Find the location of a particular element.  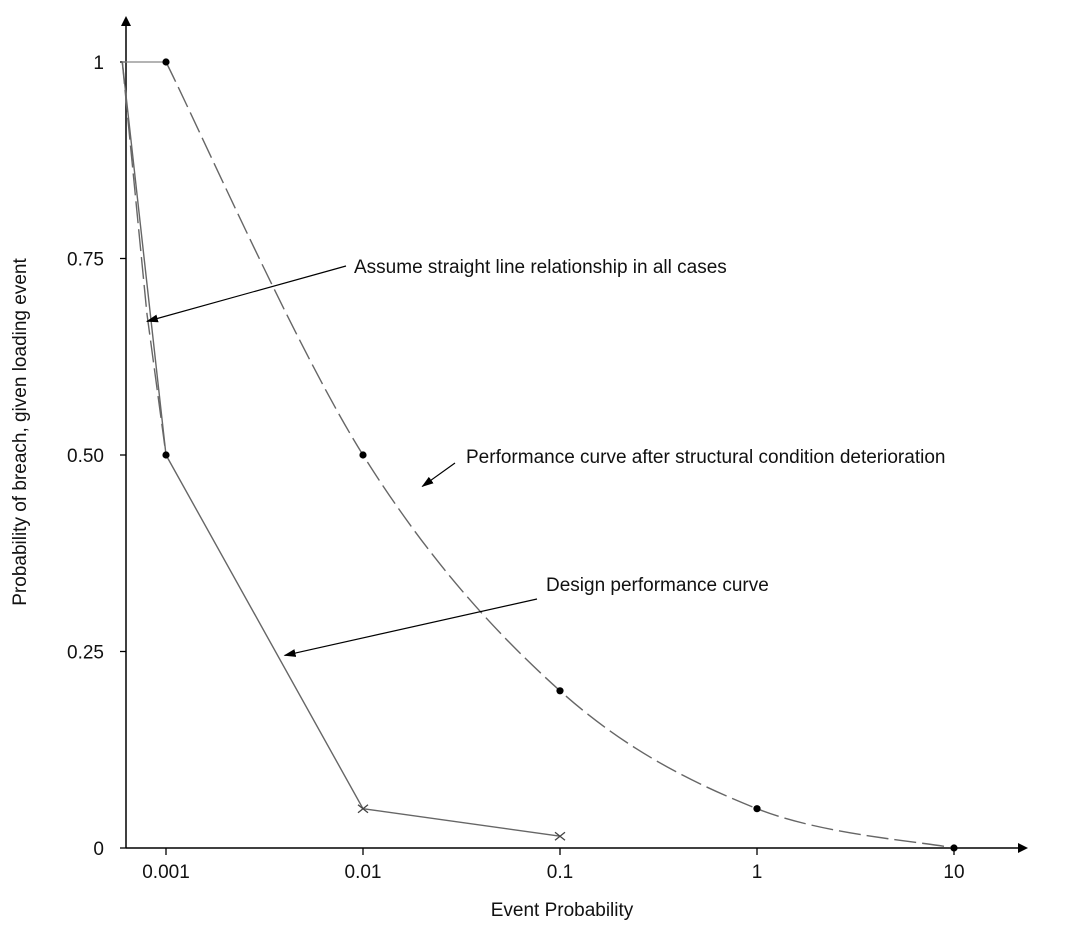

x-tick-label: 0.01 is located at coordinates (363, 872).